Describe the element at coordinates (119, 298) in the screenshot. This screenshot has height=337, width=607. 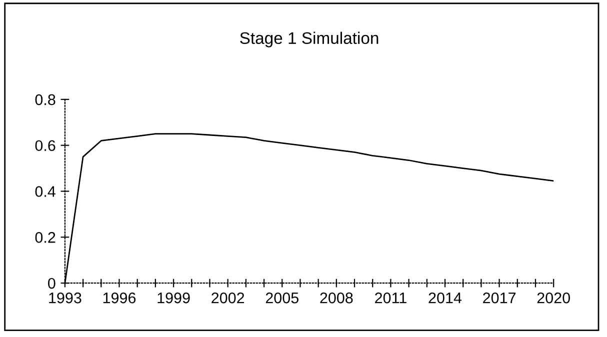
I see `x-tick-label: 1996` at that location.